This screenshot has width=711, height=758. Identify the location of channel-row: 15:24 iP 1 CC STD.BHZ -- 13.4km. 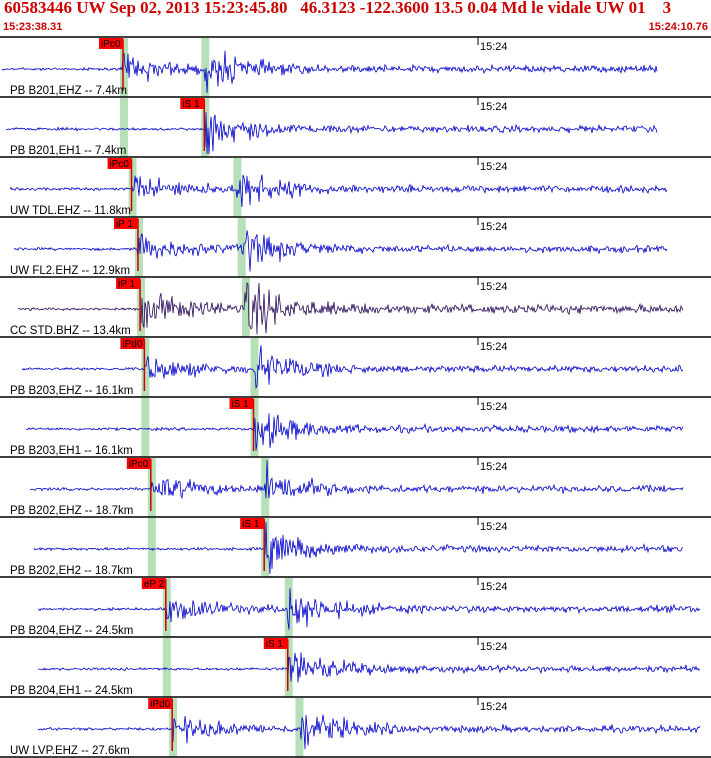
(355, 307).